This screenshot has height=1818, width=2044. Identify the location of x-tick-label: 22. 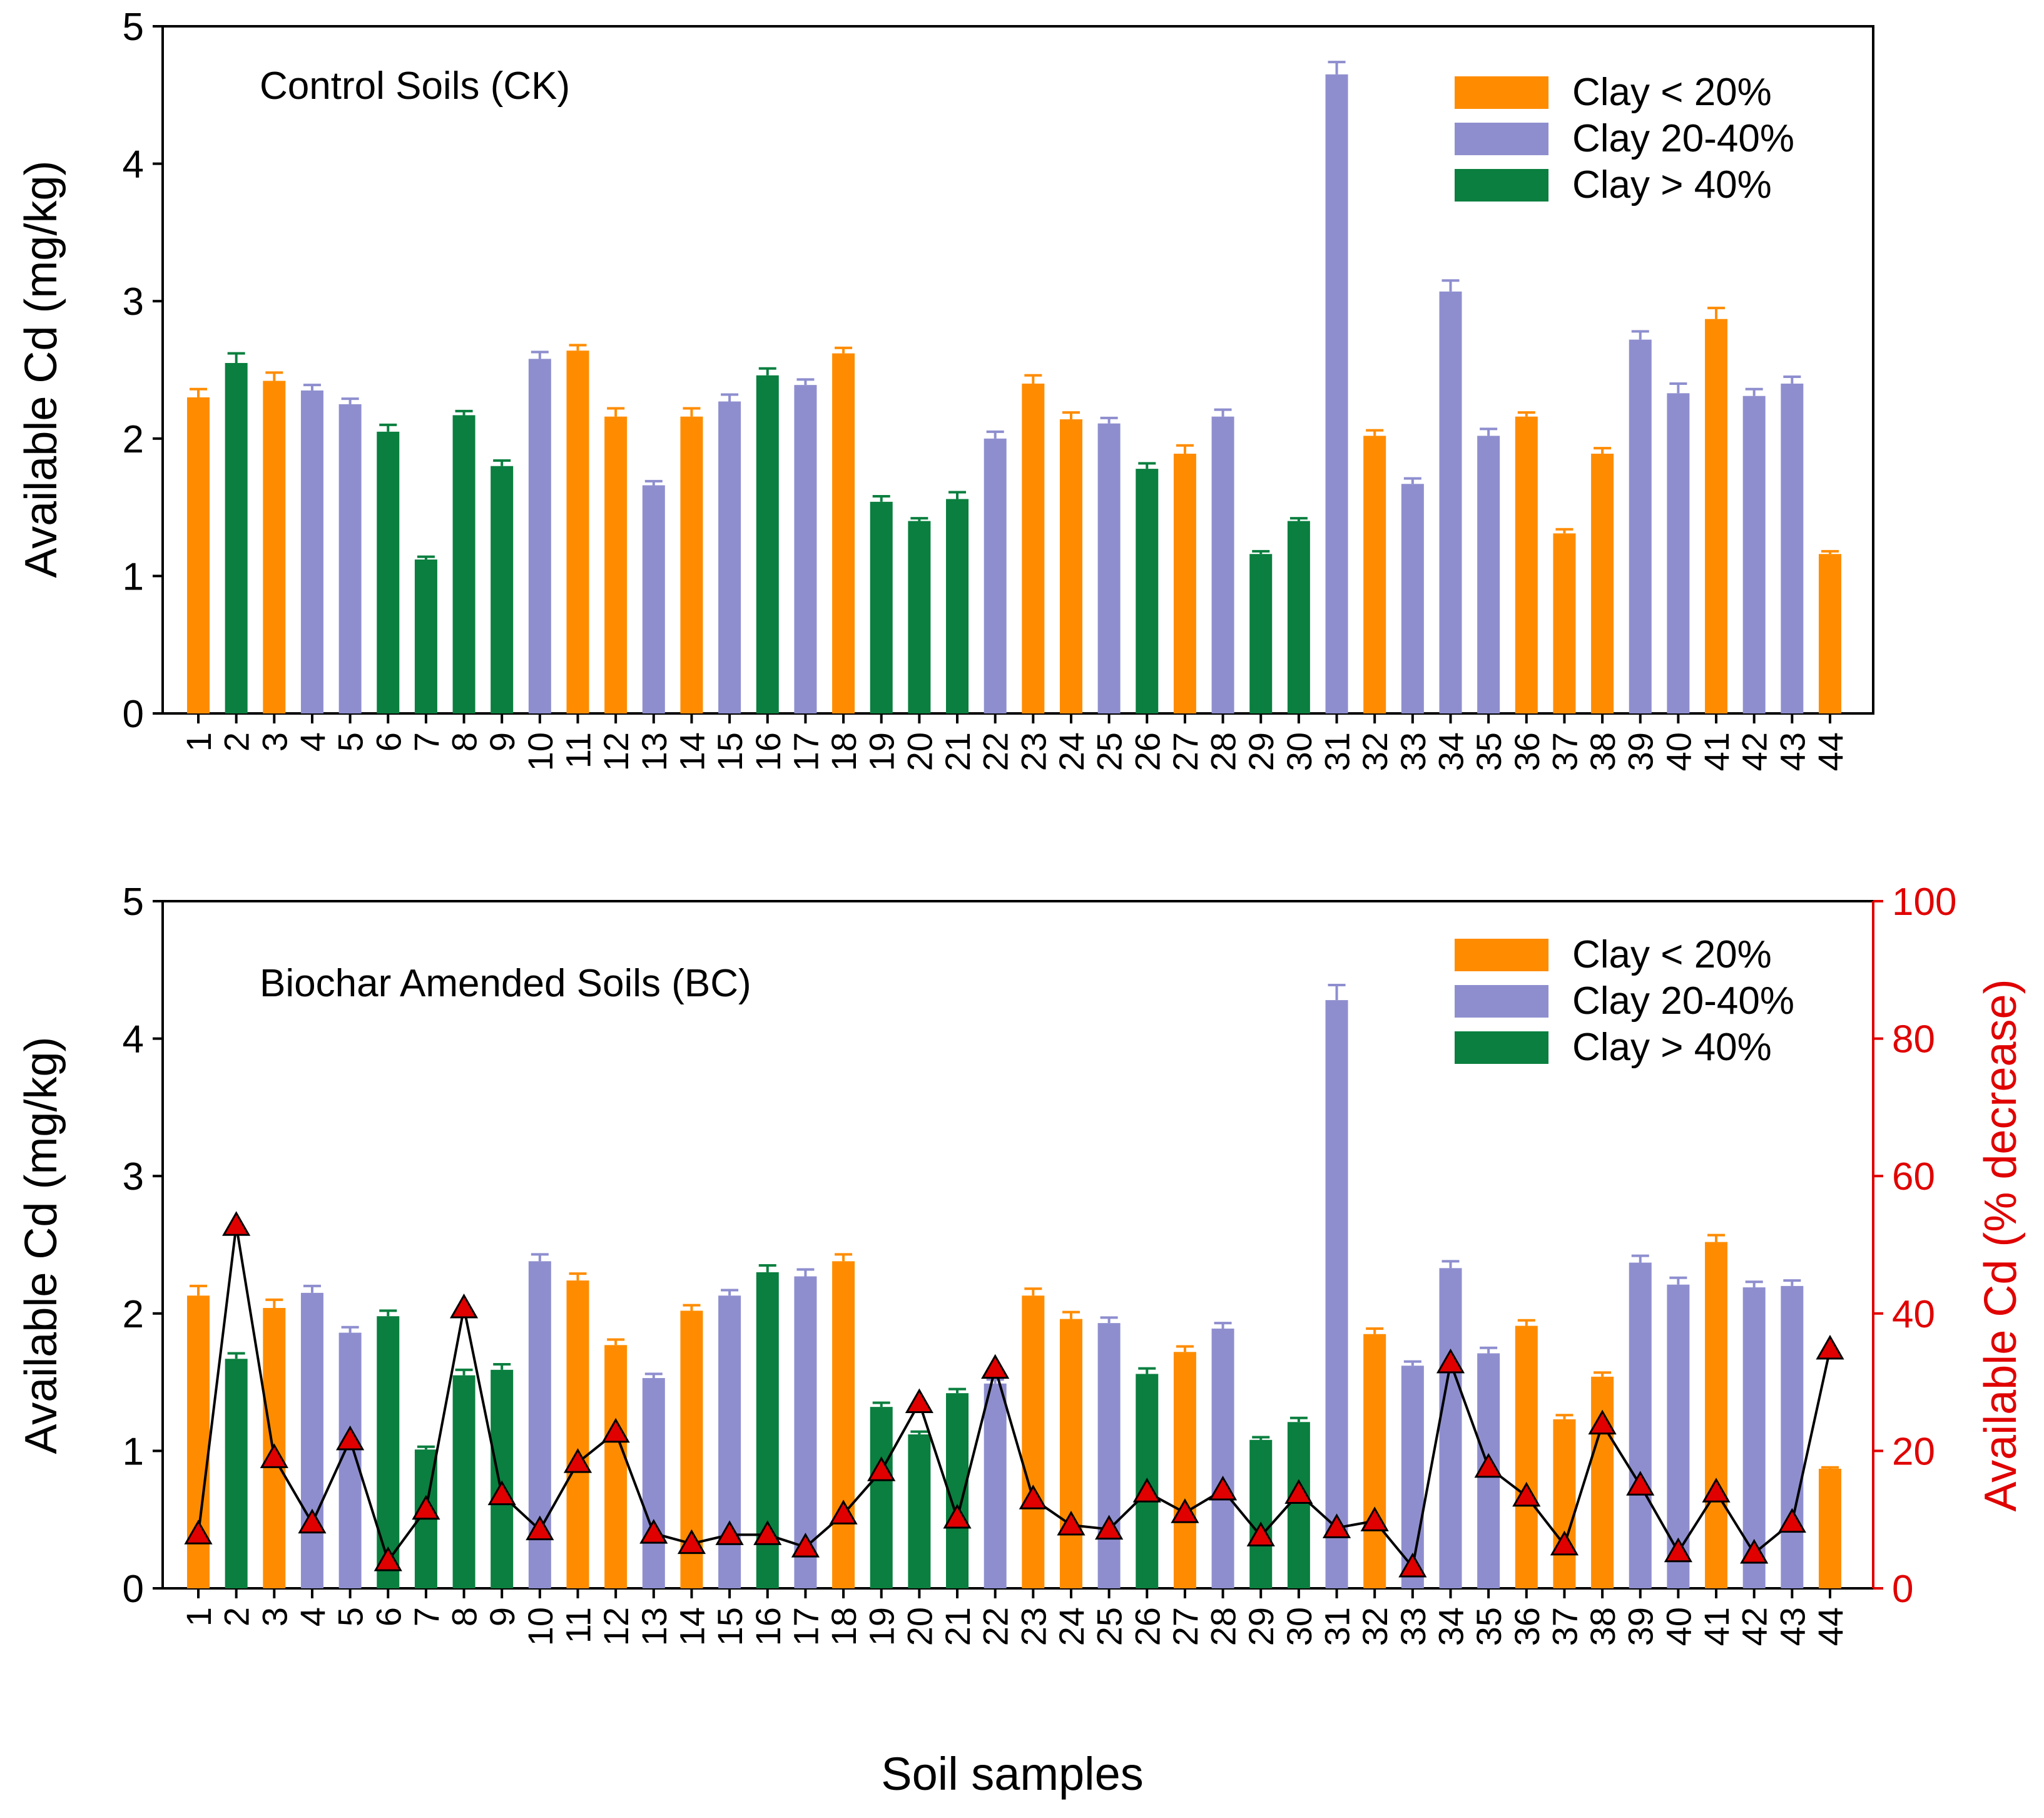
(996, 1626).